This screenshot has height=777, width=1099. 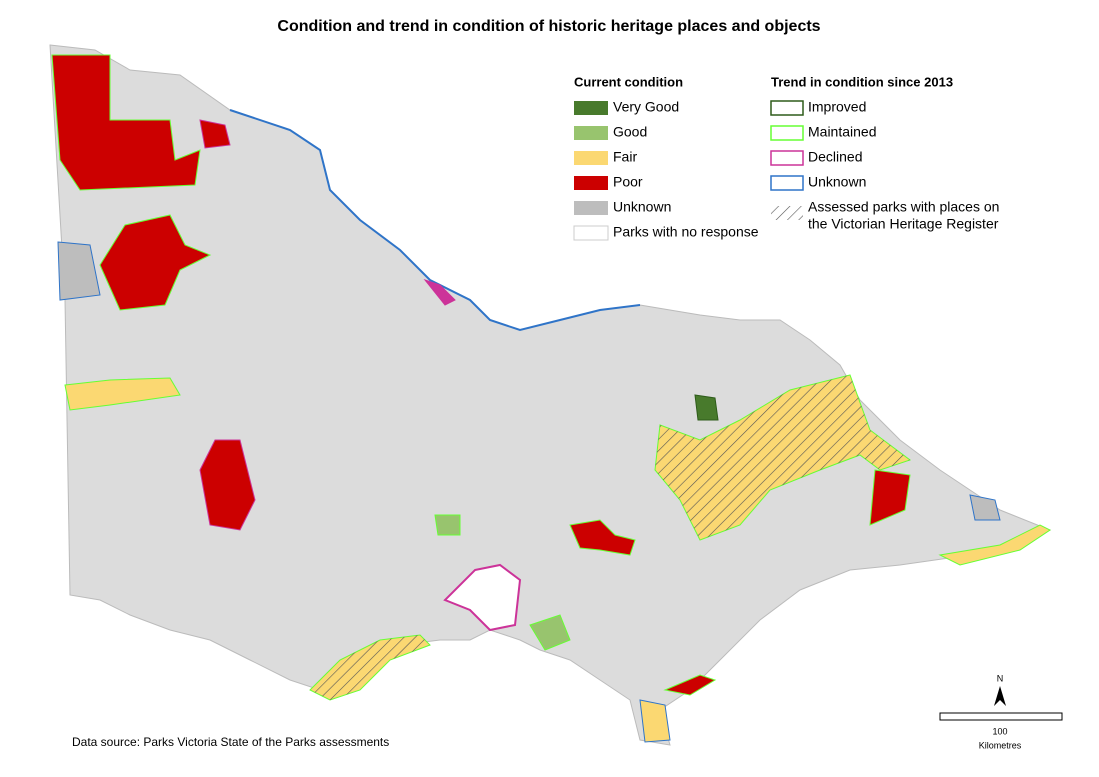 I want to click on scale-unit: Kilometres, so click(x=1000, y=745).